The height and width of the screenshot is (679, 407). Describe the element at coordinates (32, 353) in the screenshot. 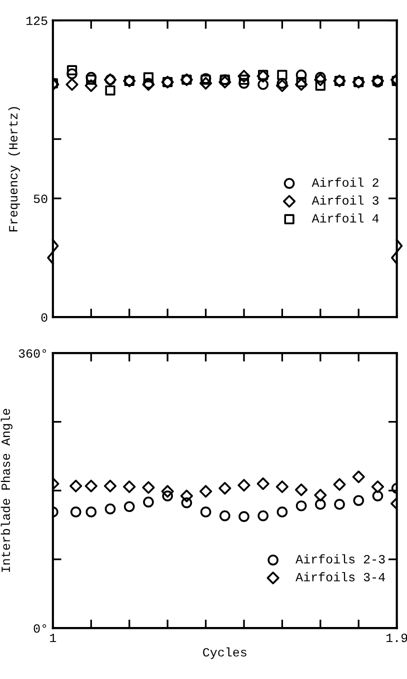

I see `y-tick-label: 360°` at that location.